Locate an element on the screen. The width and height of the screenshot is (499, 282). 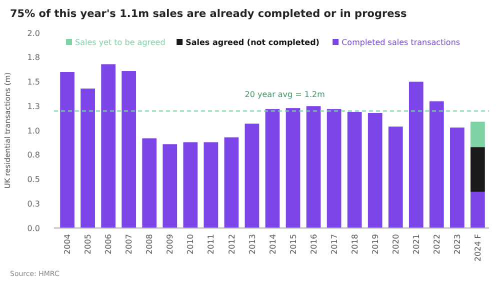
x-tick-label: 2013 is located at coordinates (252, 244).